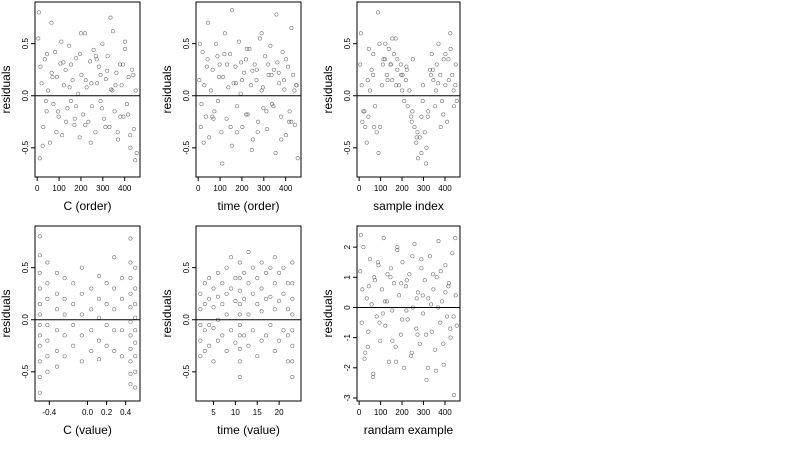 This screenshot has width=800, height=455. What do you see at coordinates (248, 313) in the screenshot?
I see `plot-frame` at bounding box center [248, 313].